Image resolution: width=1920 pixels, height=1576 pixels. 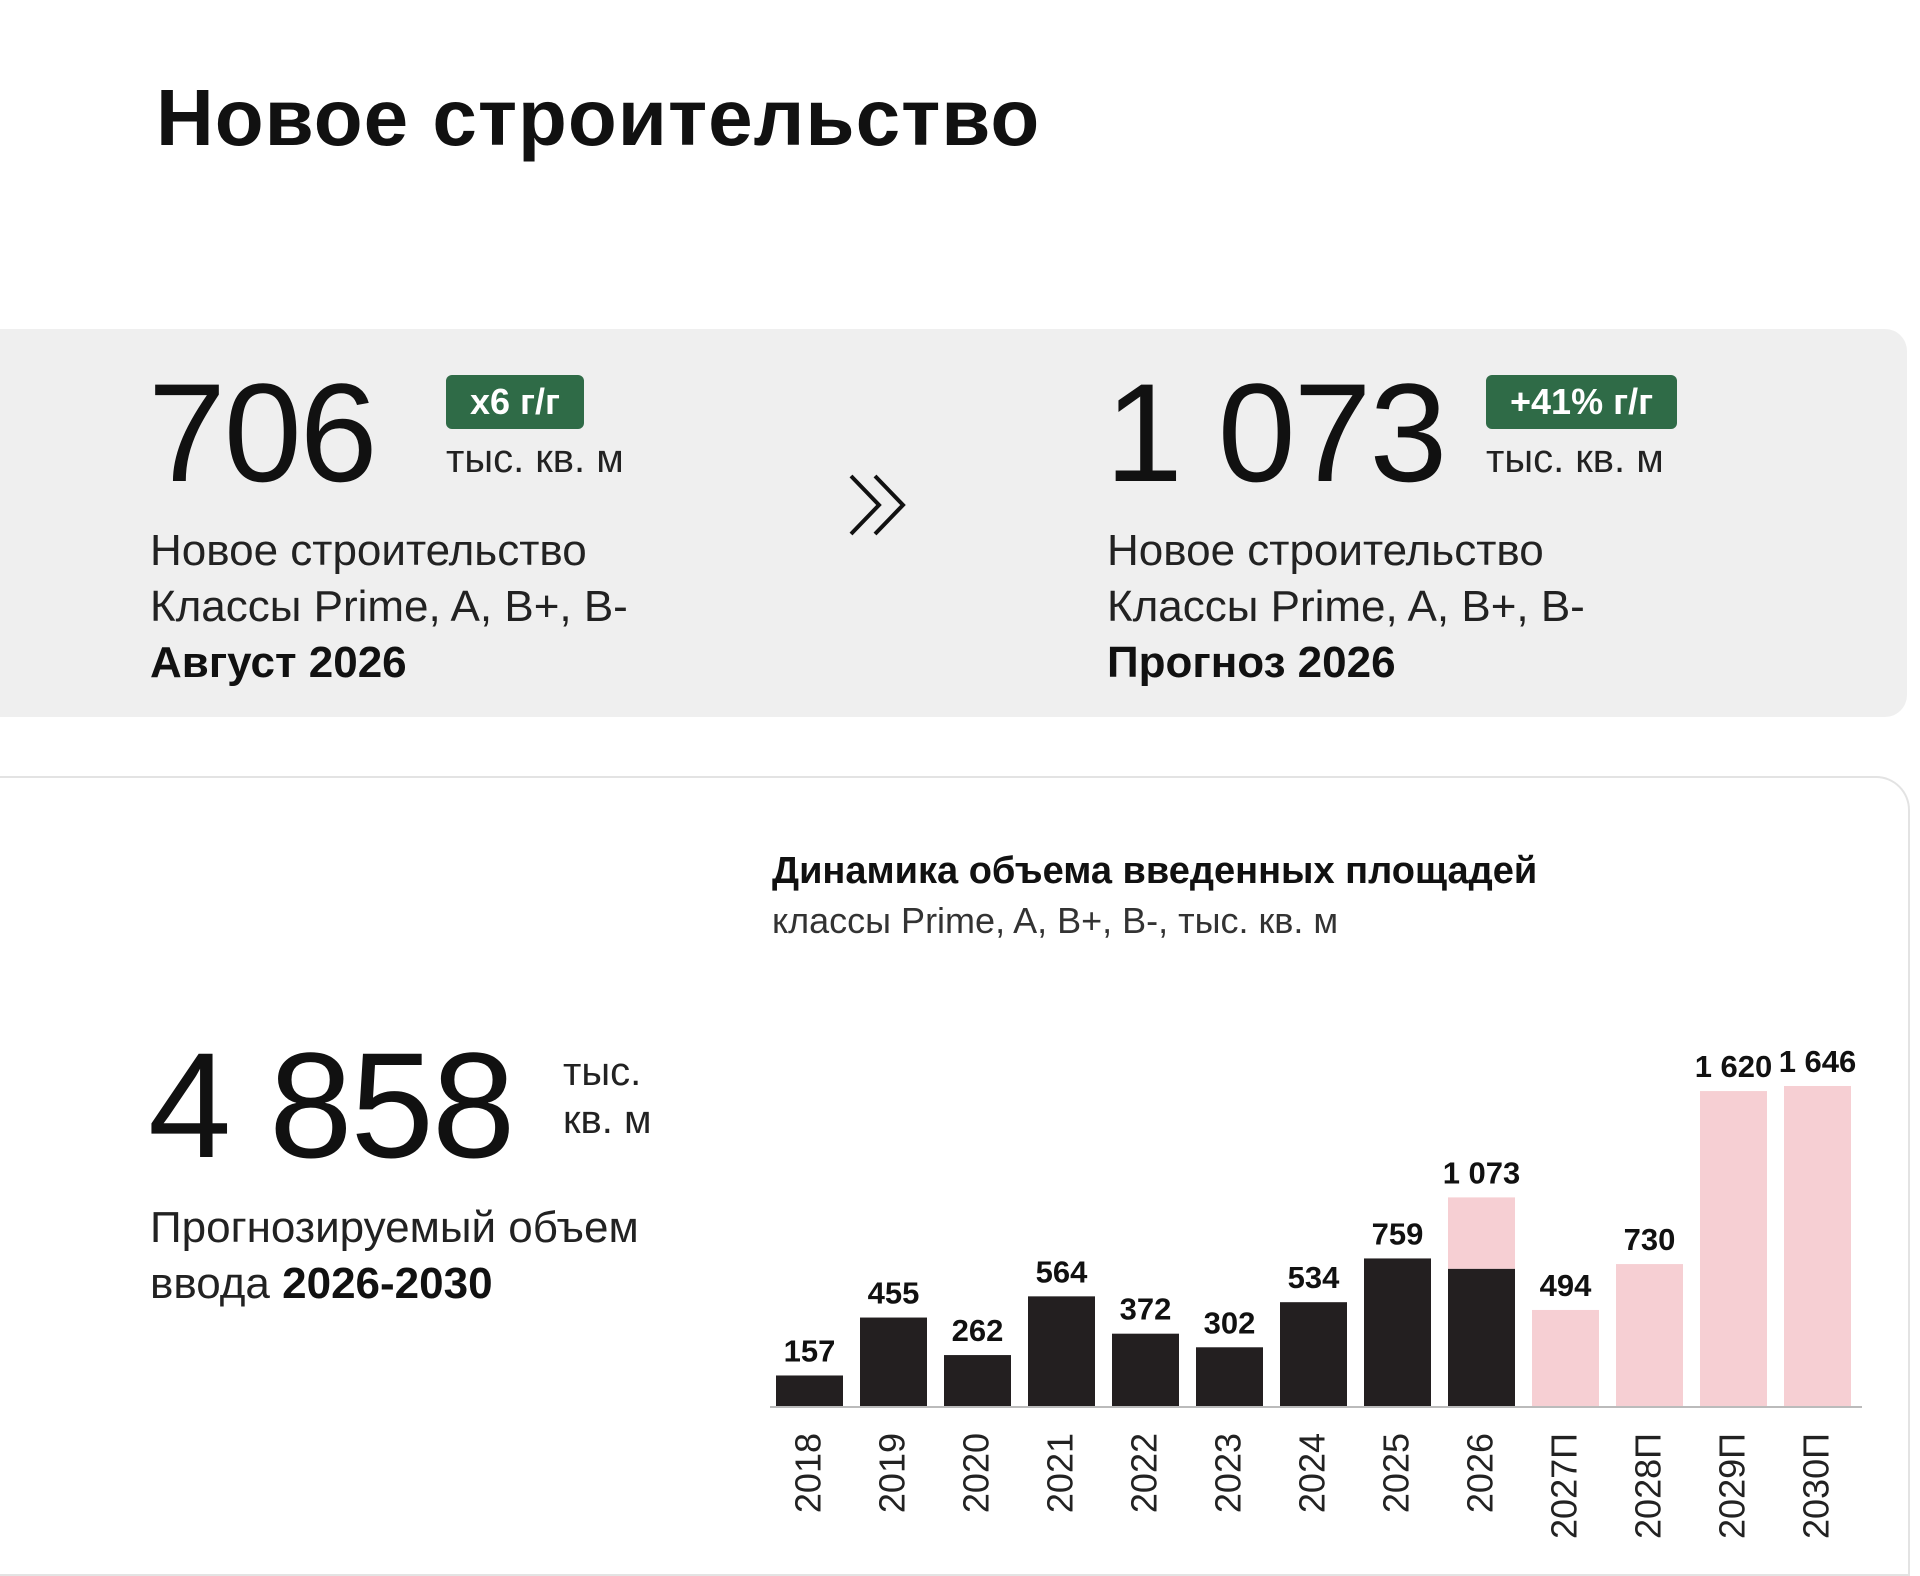 I want to click on forecast-total-unit-line1: тыс., so click(x=602, y=1072).